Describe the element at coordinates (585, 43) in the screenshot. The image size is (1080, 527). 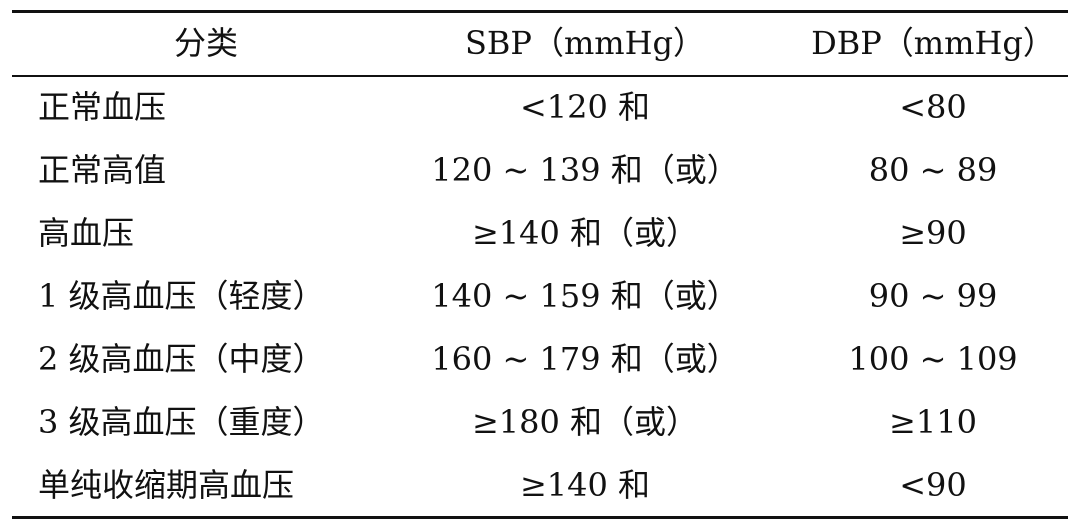
I see `header-sbp: SBP（mmHg）` at that location.